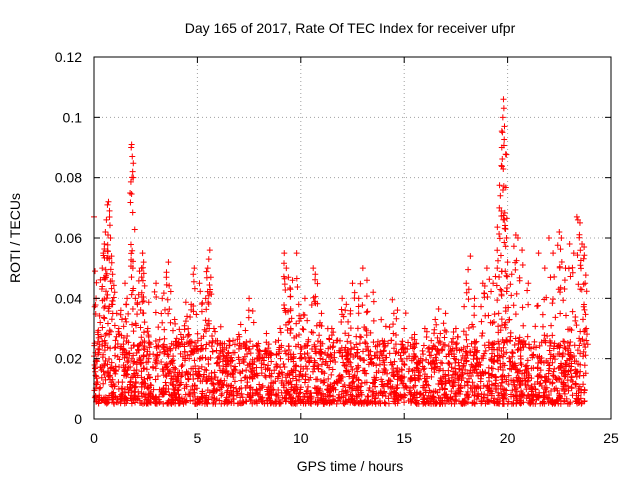 This screenshot has height=480, width=640. I want to click on x-tick-label: 5, so click(198, 438).